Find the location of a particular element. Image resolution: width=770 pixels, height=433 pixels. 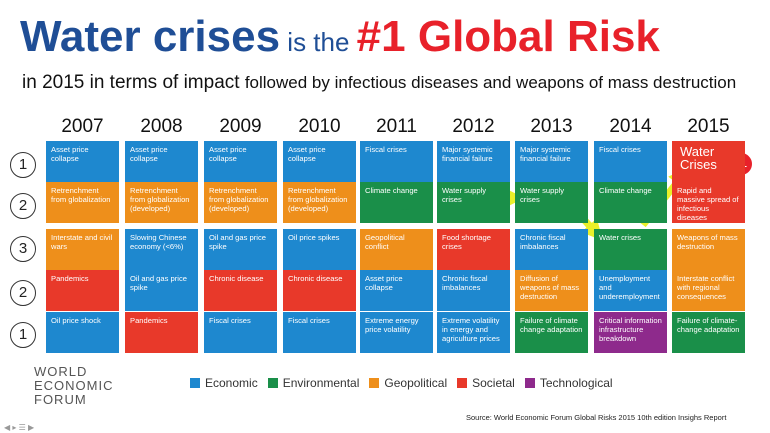

year-header: 2011 is located at coordinates (396, 126).